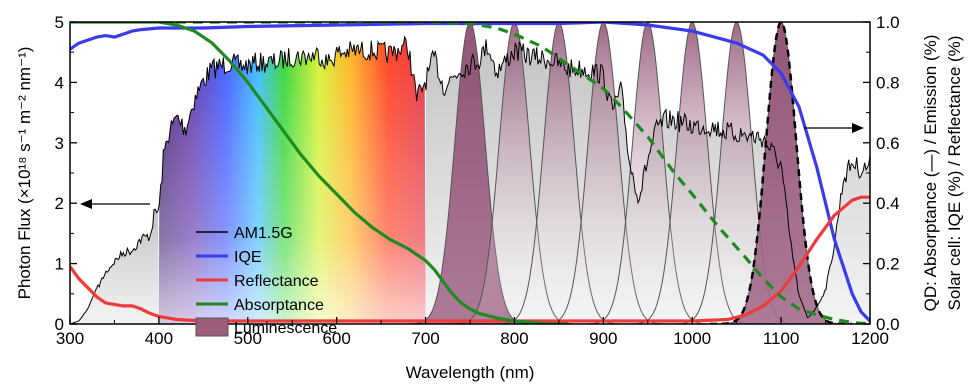 The image size is (971, 384). I want to click on y-left-tick-label-0: 0, so click(59, 324).